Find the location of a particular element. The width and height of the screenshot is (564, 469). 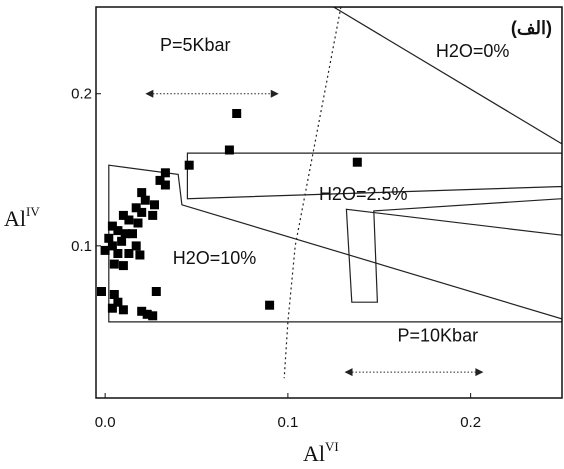

y-axis-label-base: Al is located at coordinates (15, 218).